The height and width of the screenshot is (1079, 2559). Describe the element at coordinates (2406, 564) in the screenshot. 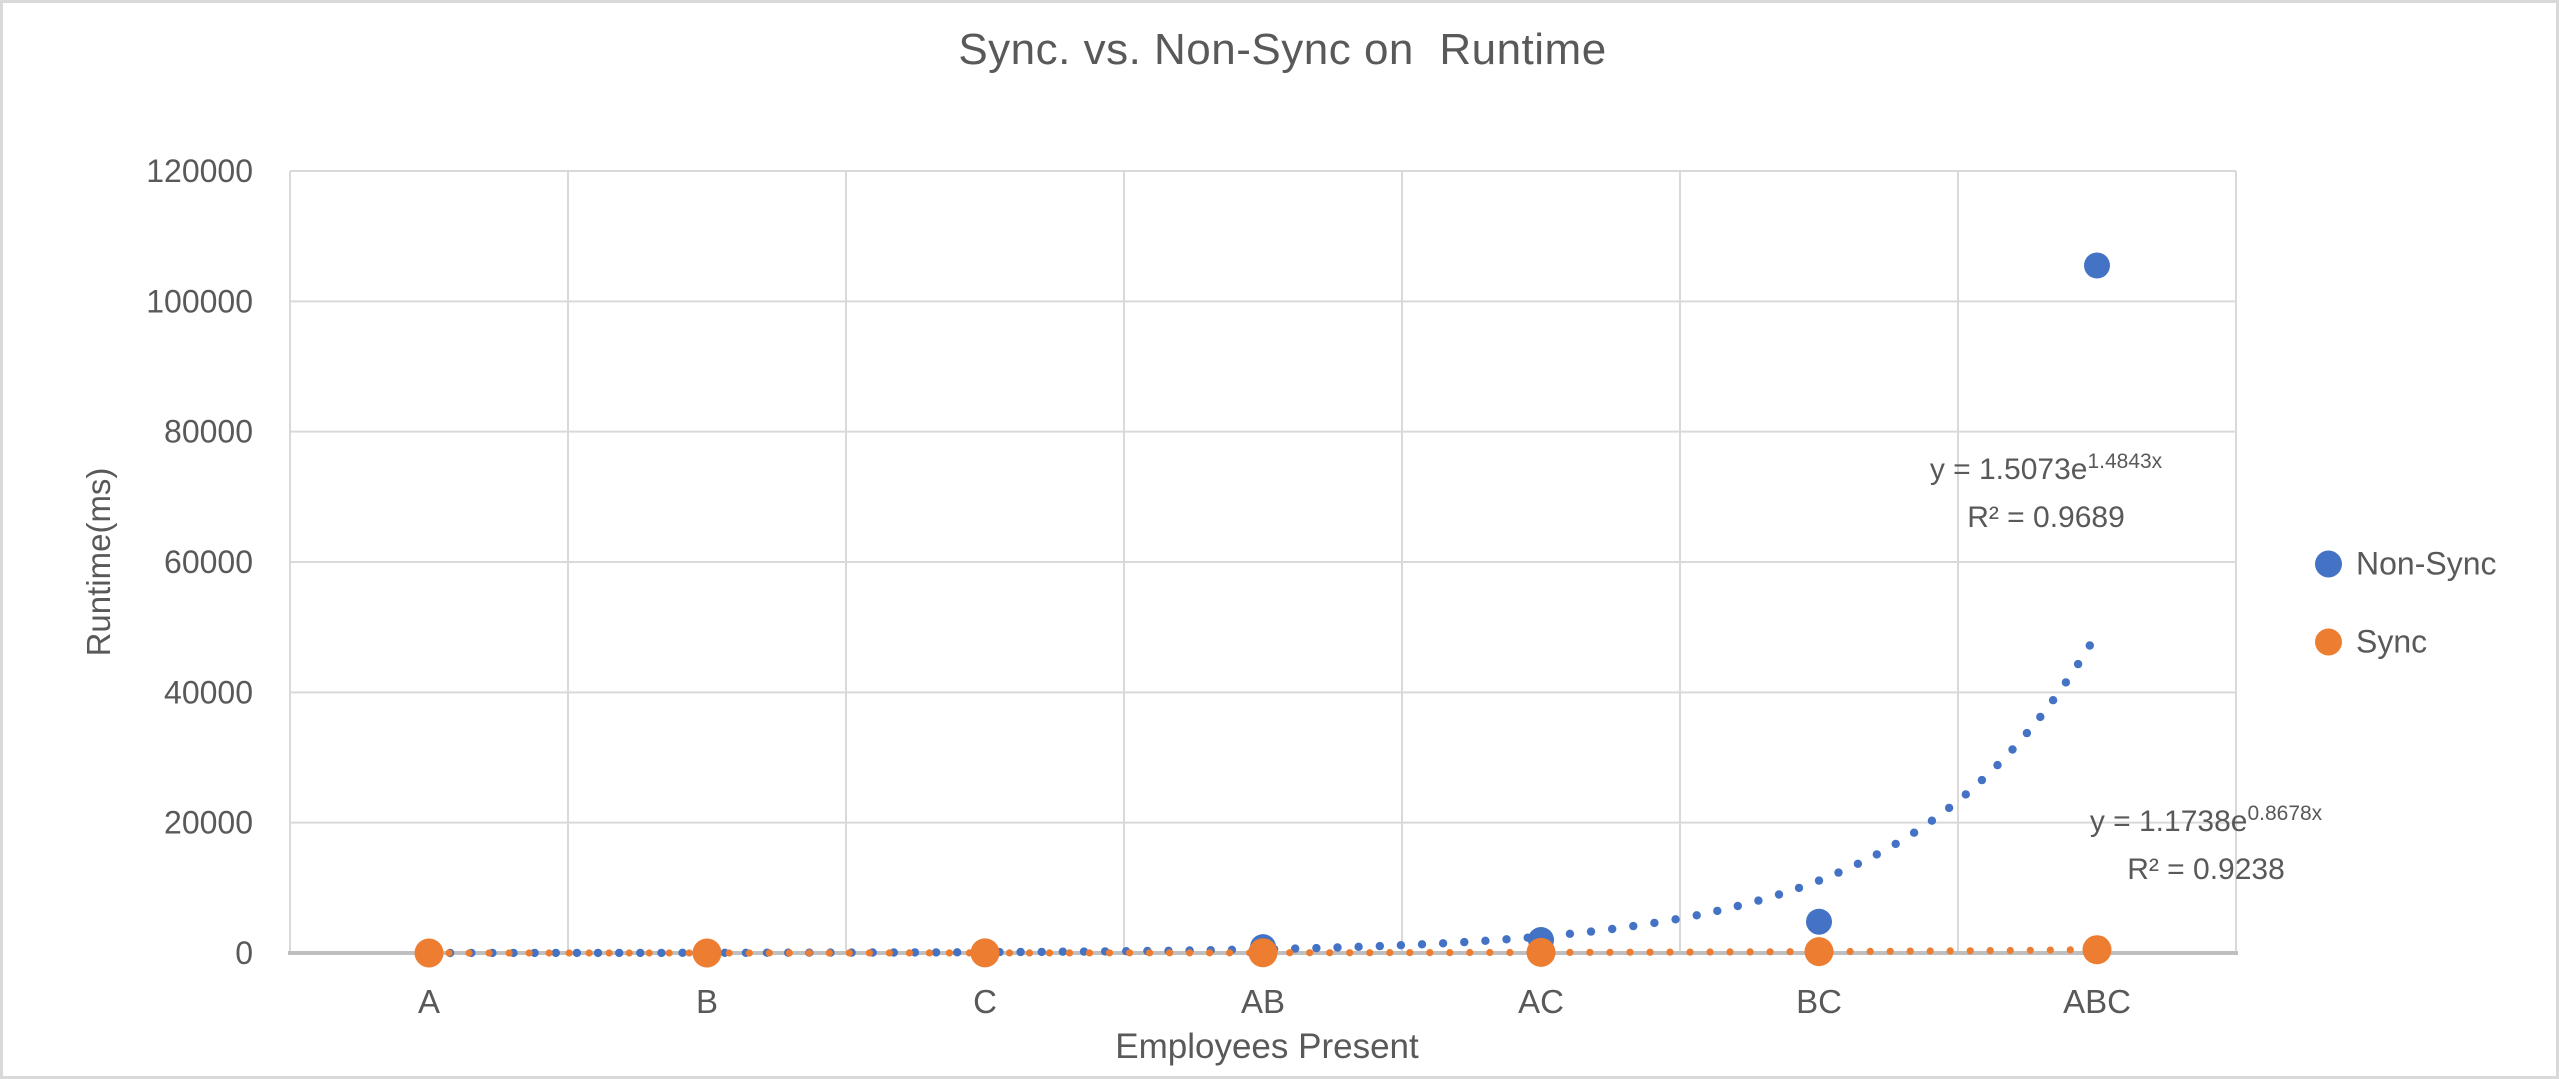

I see `legend-item-non-sync: Non-Sync` at that location.